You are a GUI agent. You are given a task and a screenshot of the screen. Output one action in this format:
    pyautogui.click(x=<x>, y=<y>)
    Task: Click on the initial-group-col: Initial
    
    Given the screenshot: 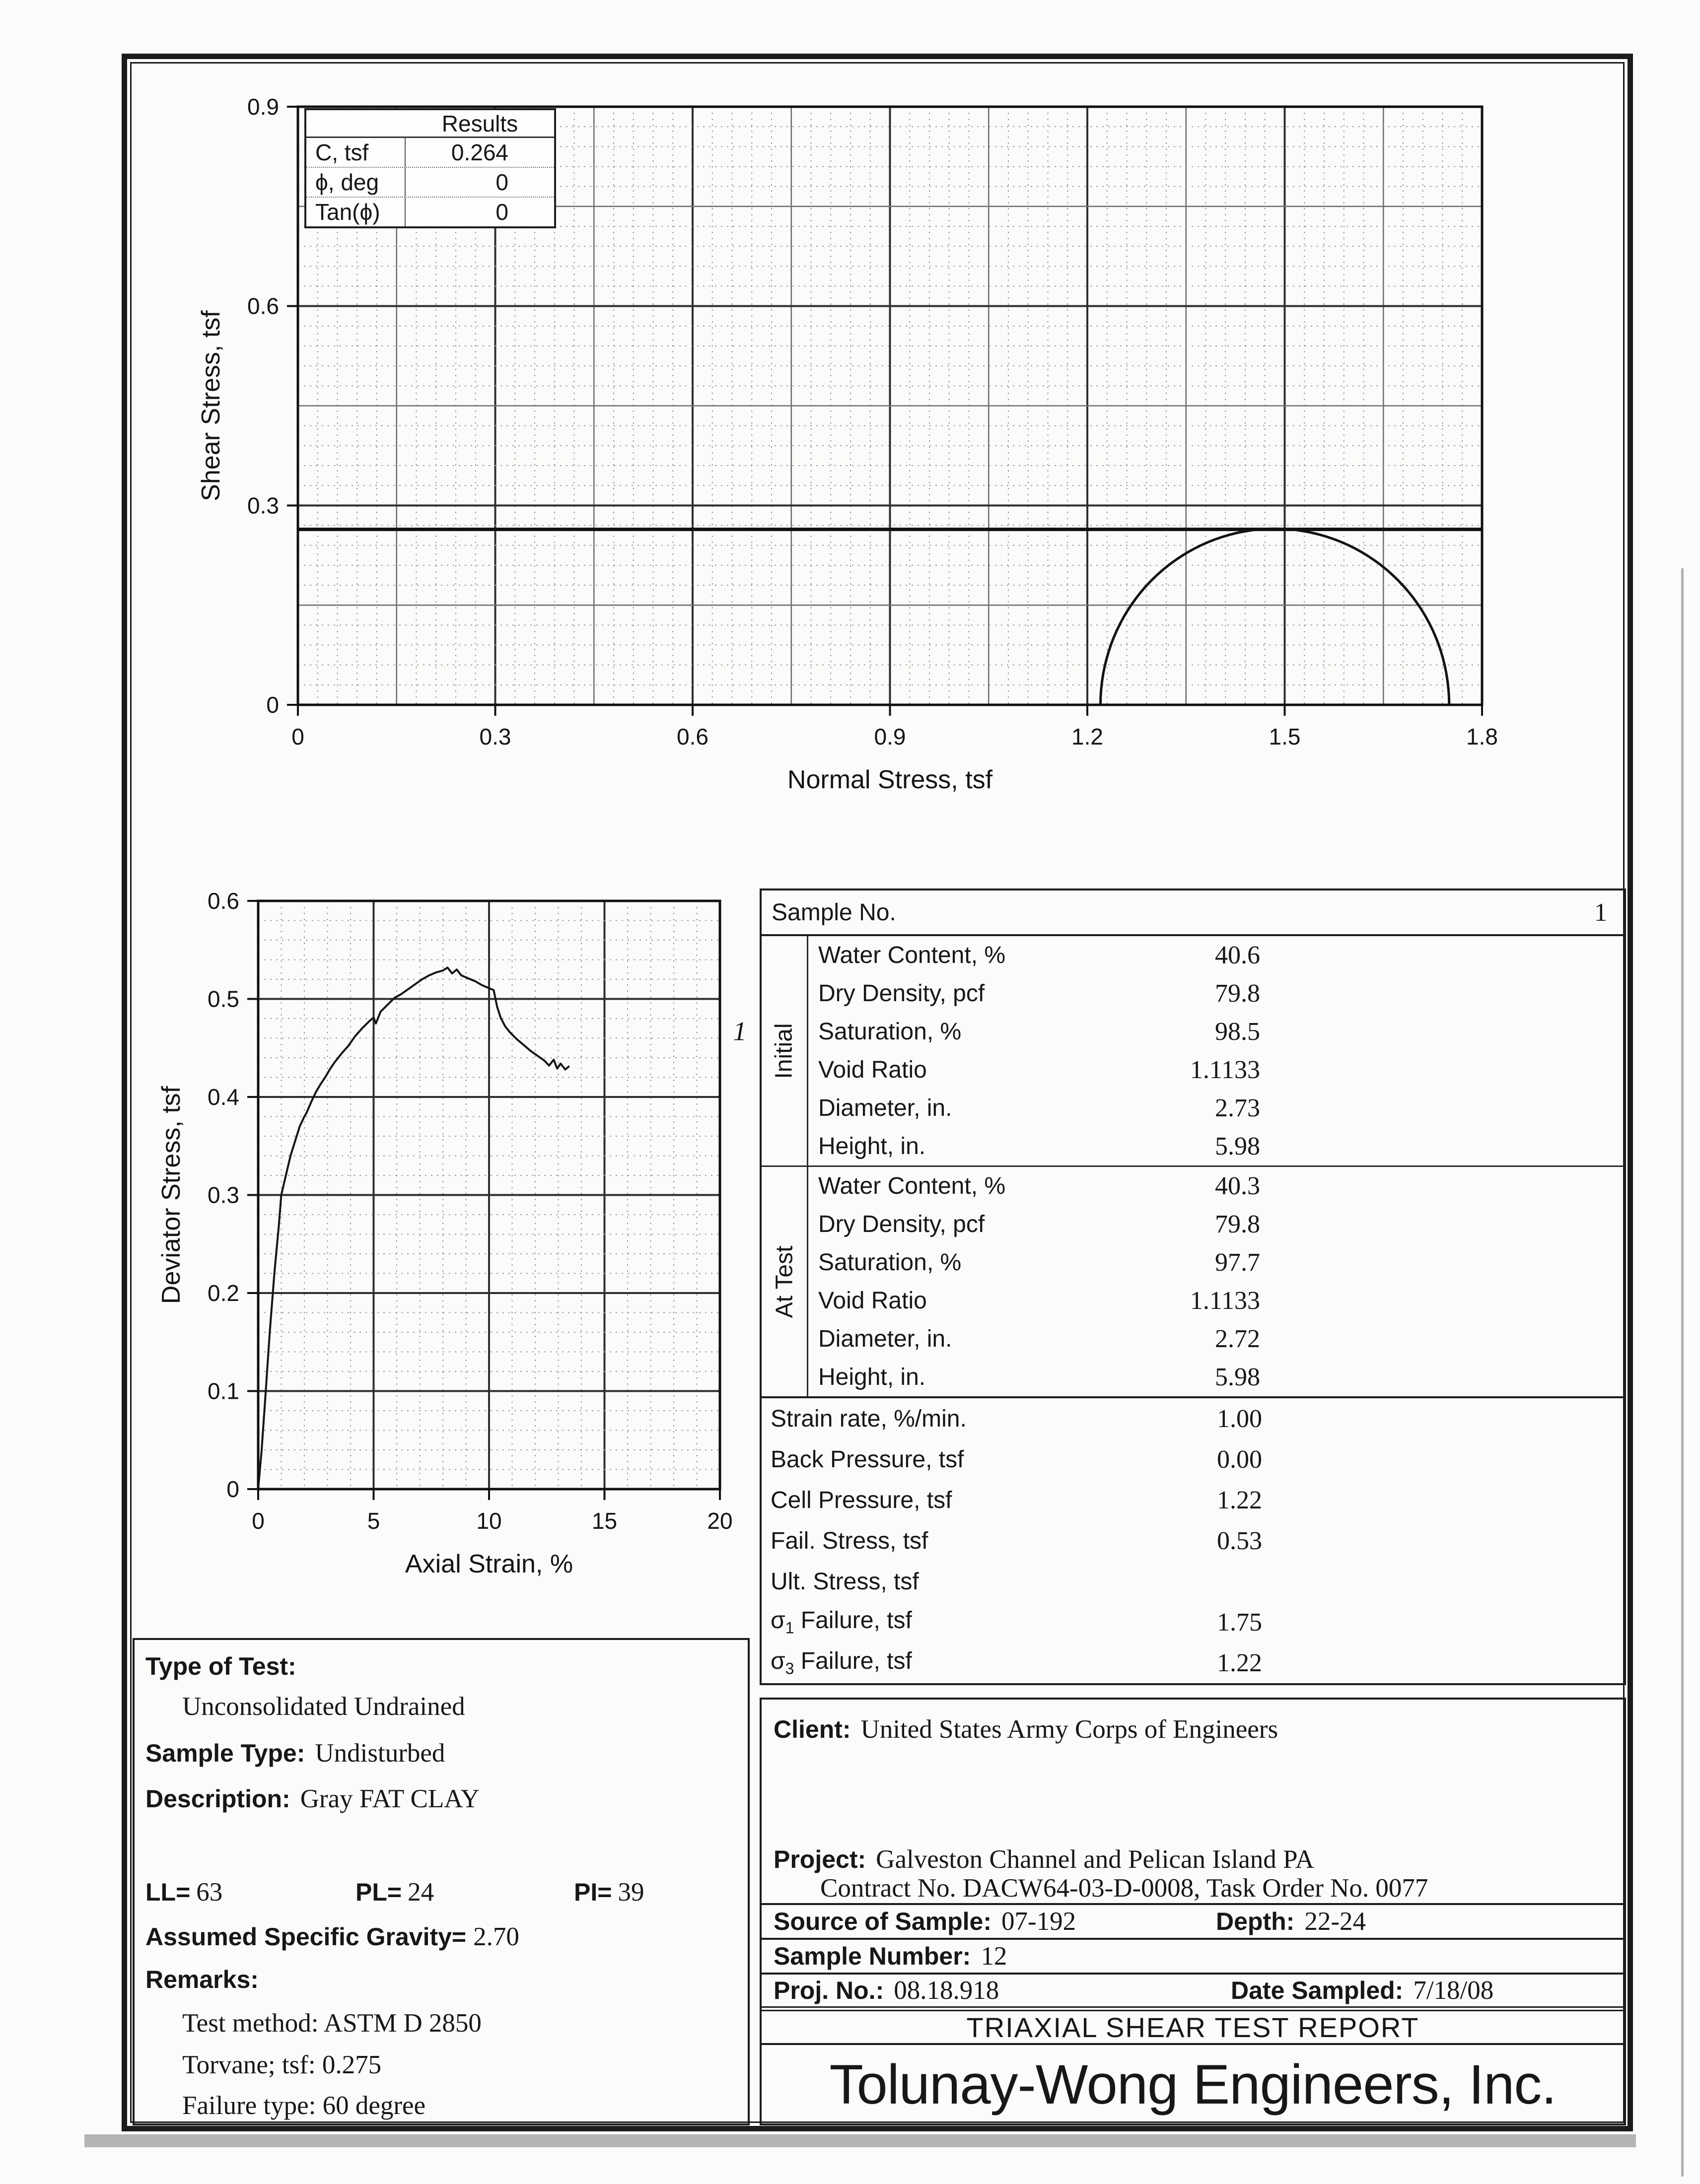 What is the action you would take?
    pyautogui.click(x=785, y=1050)
    